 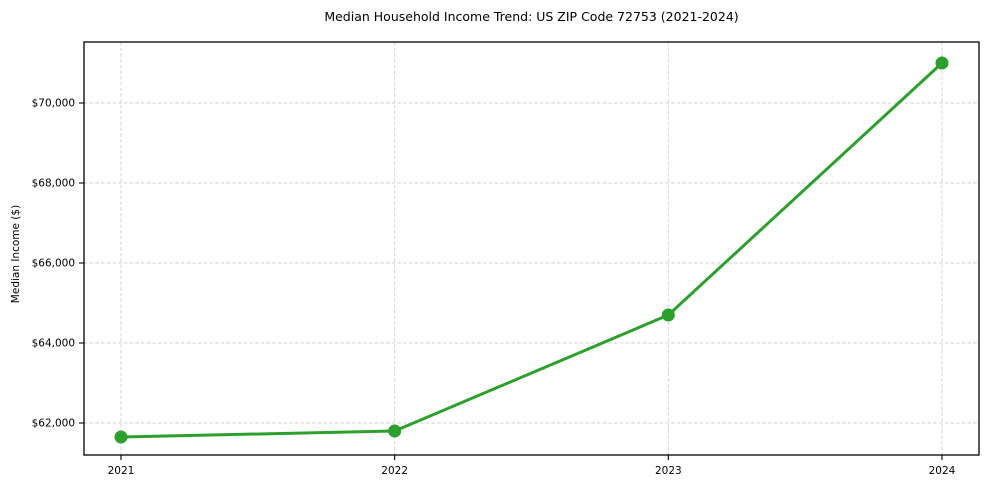 What do you see at coordinates (53, 264) in the screenshot?
I see `y-tick-label: $66,000` at bounding box center [53, 264].